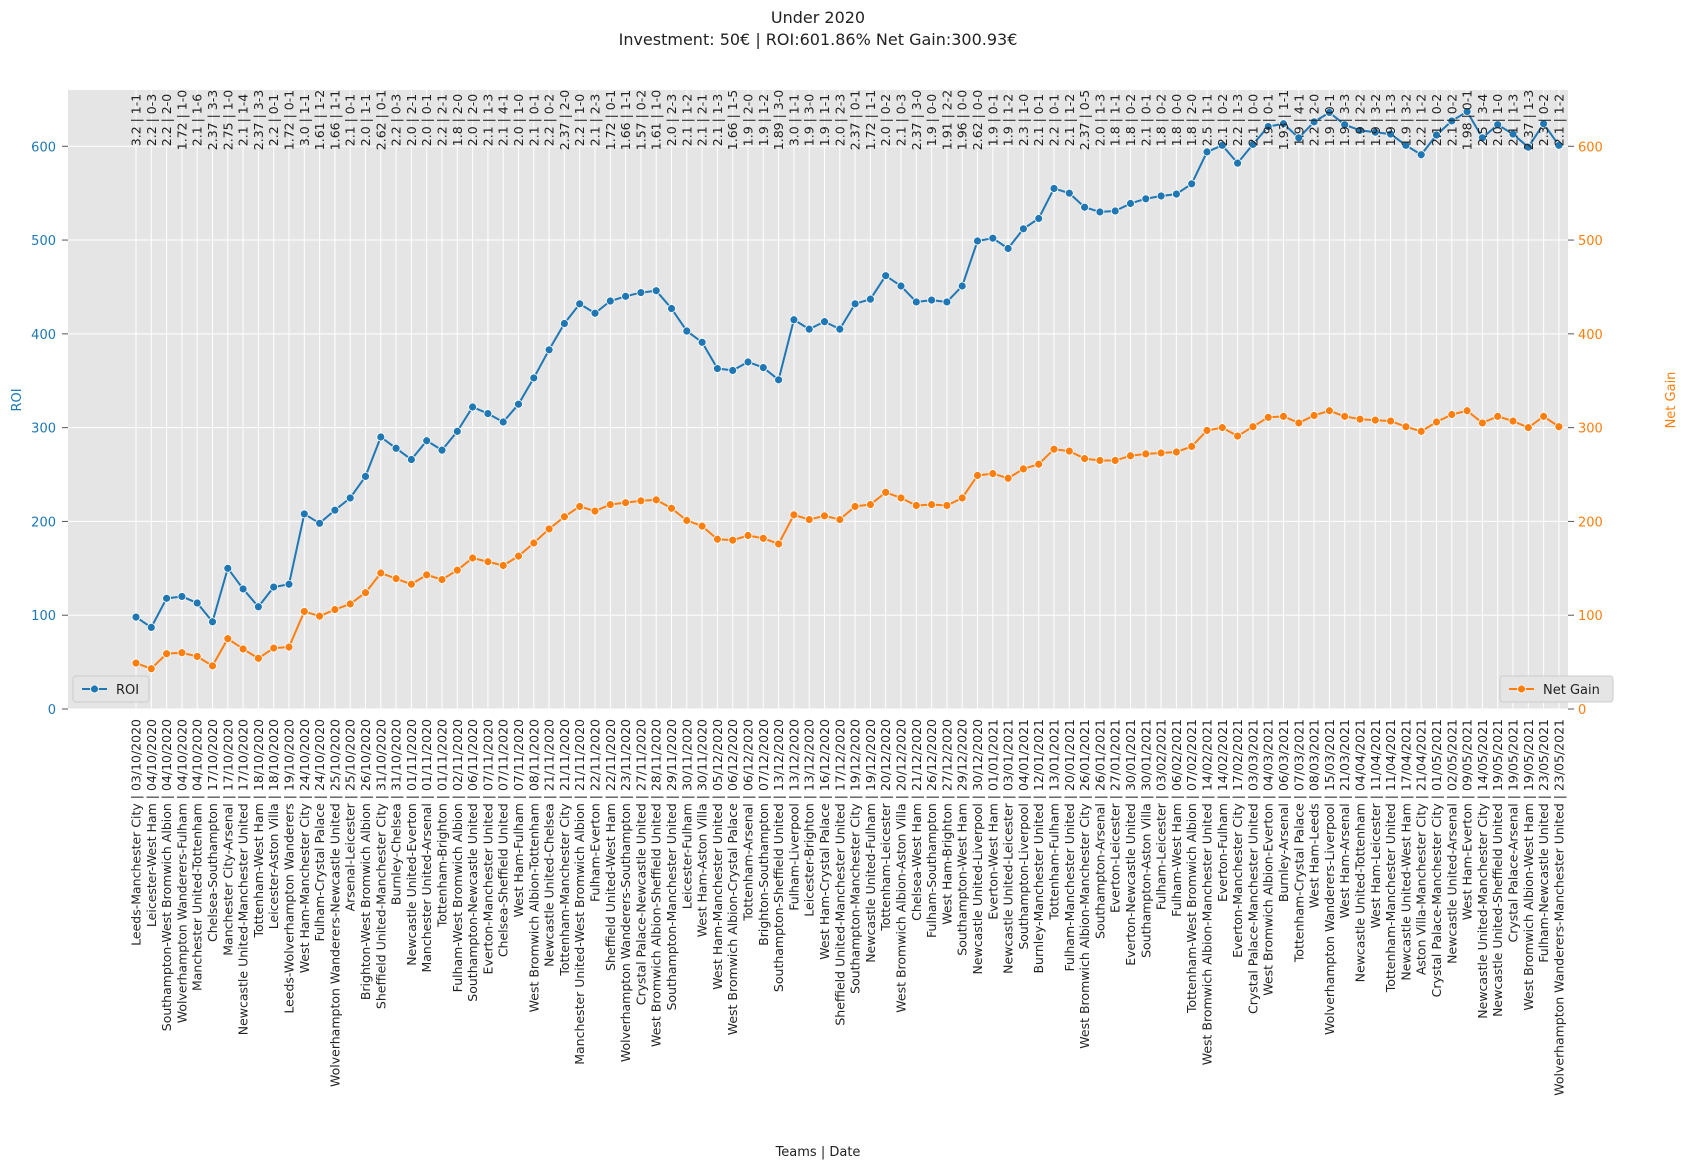  What do you see at coordinates (962, 120) in the screenshot?
I see `x-tick-label-top: 1.96 | 0-0` at bounding box center [962, 120].